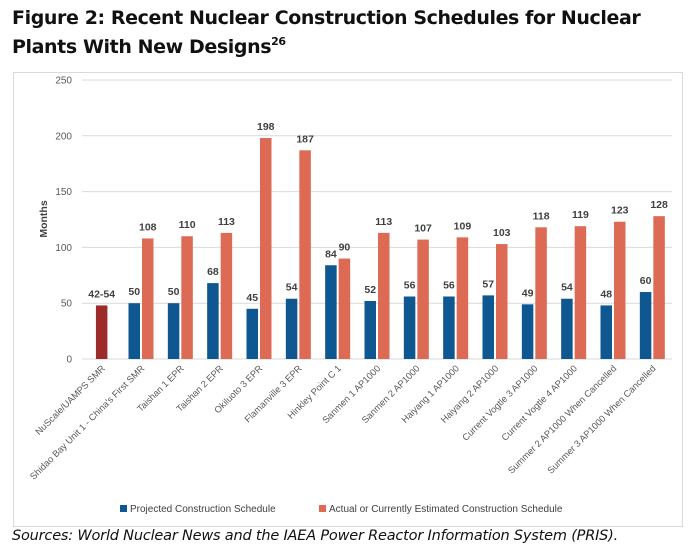 This screenshot has height=554, width=696. I want to click on data-label-actual: 128, so click(659, 205).